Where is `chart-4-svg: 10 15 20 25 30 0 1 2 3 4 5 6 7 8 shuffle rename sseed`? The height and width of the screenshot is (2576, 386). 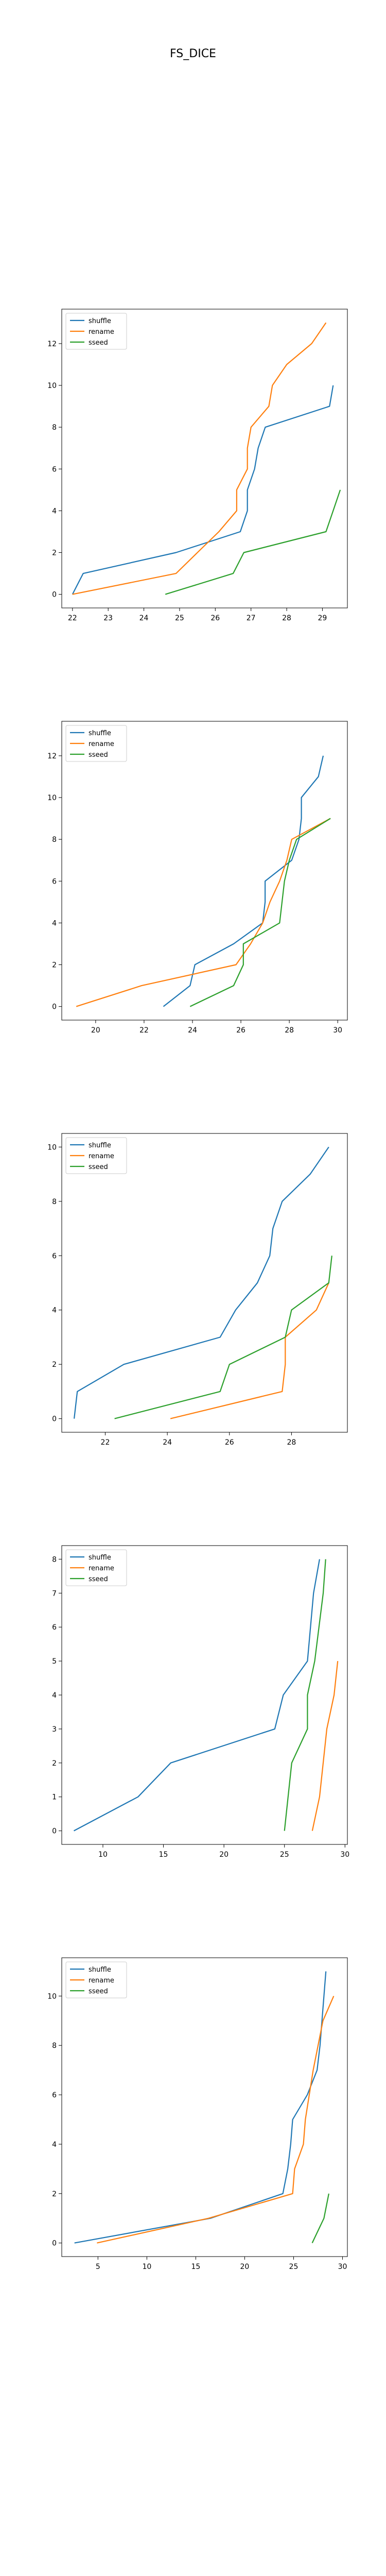
chart-4-svg: 10 15 20 25 30 0 1 2 3 4 5 6 7 8 shuffle rename sseed is located at coordinates (201, 1702).